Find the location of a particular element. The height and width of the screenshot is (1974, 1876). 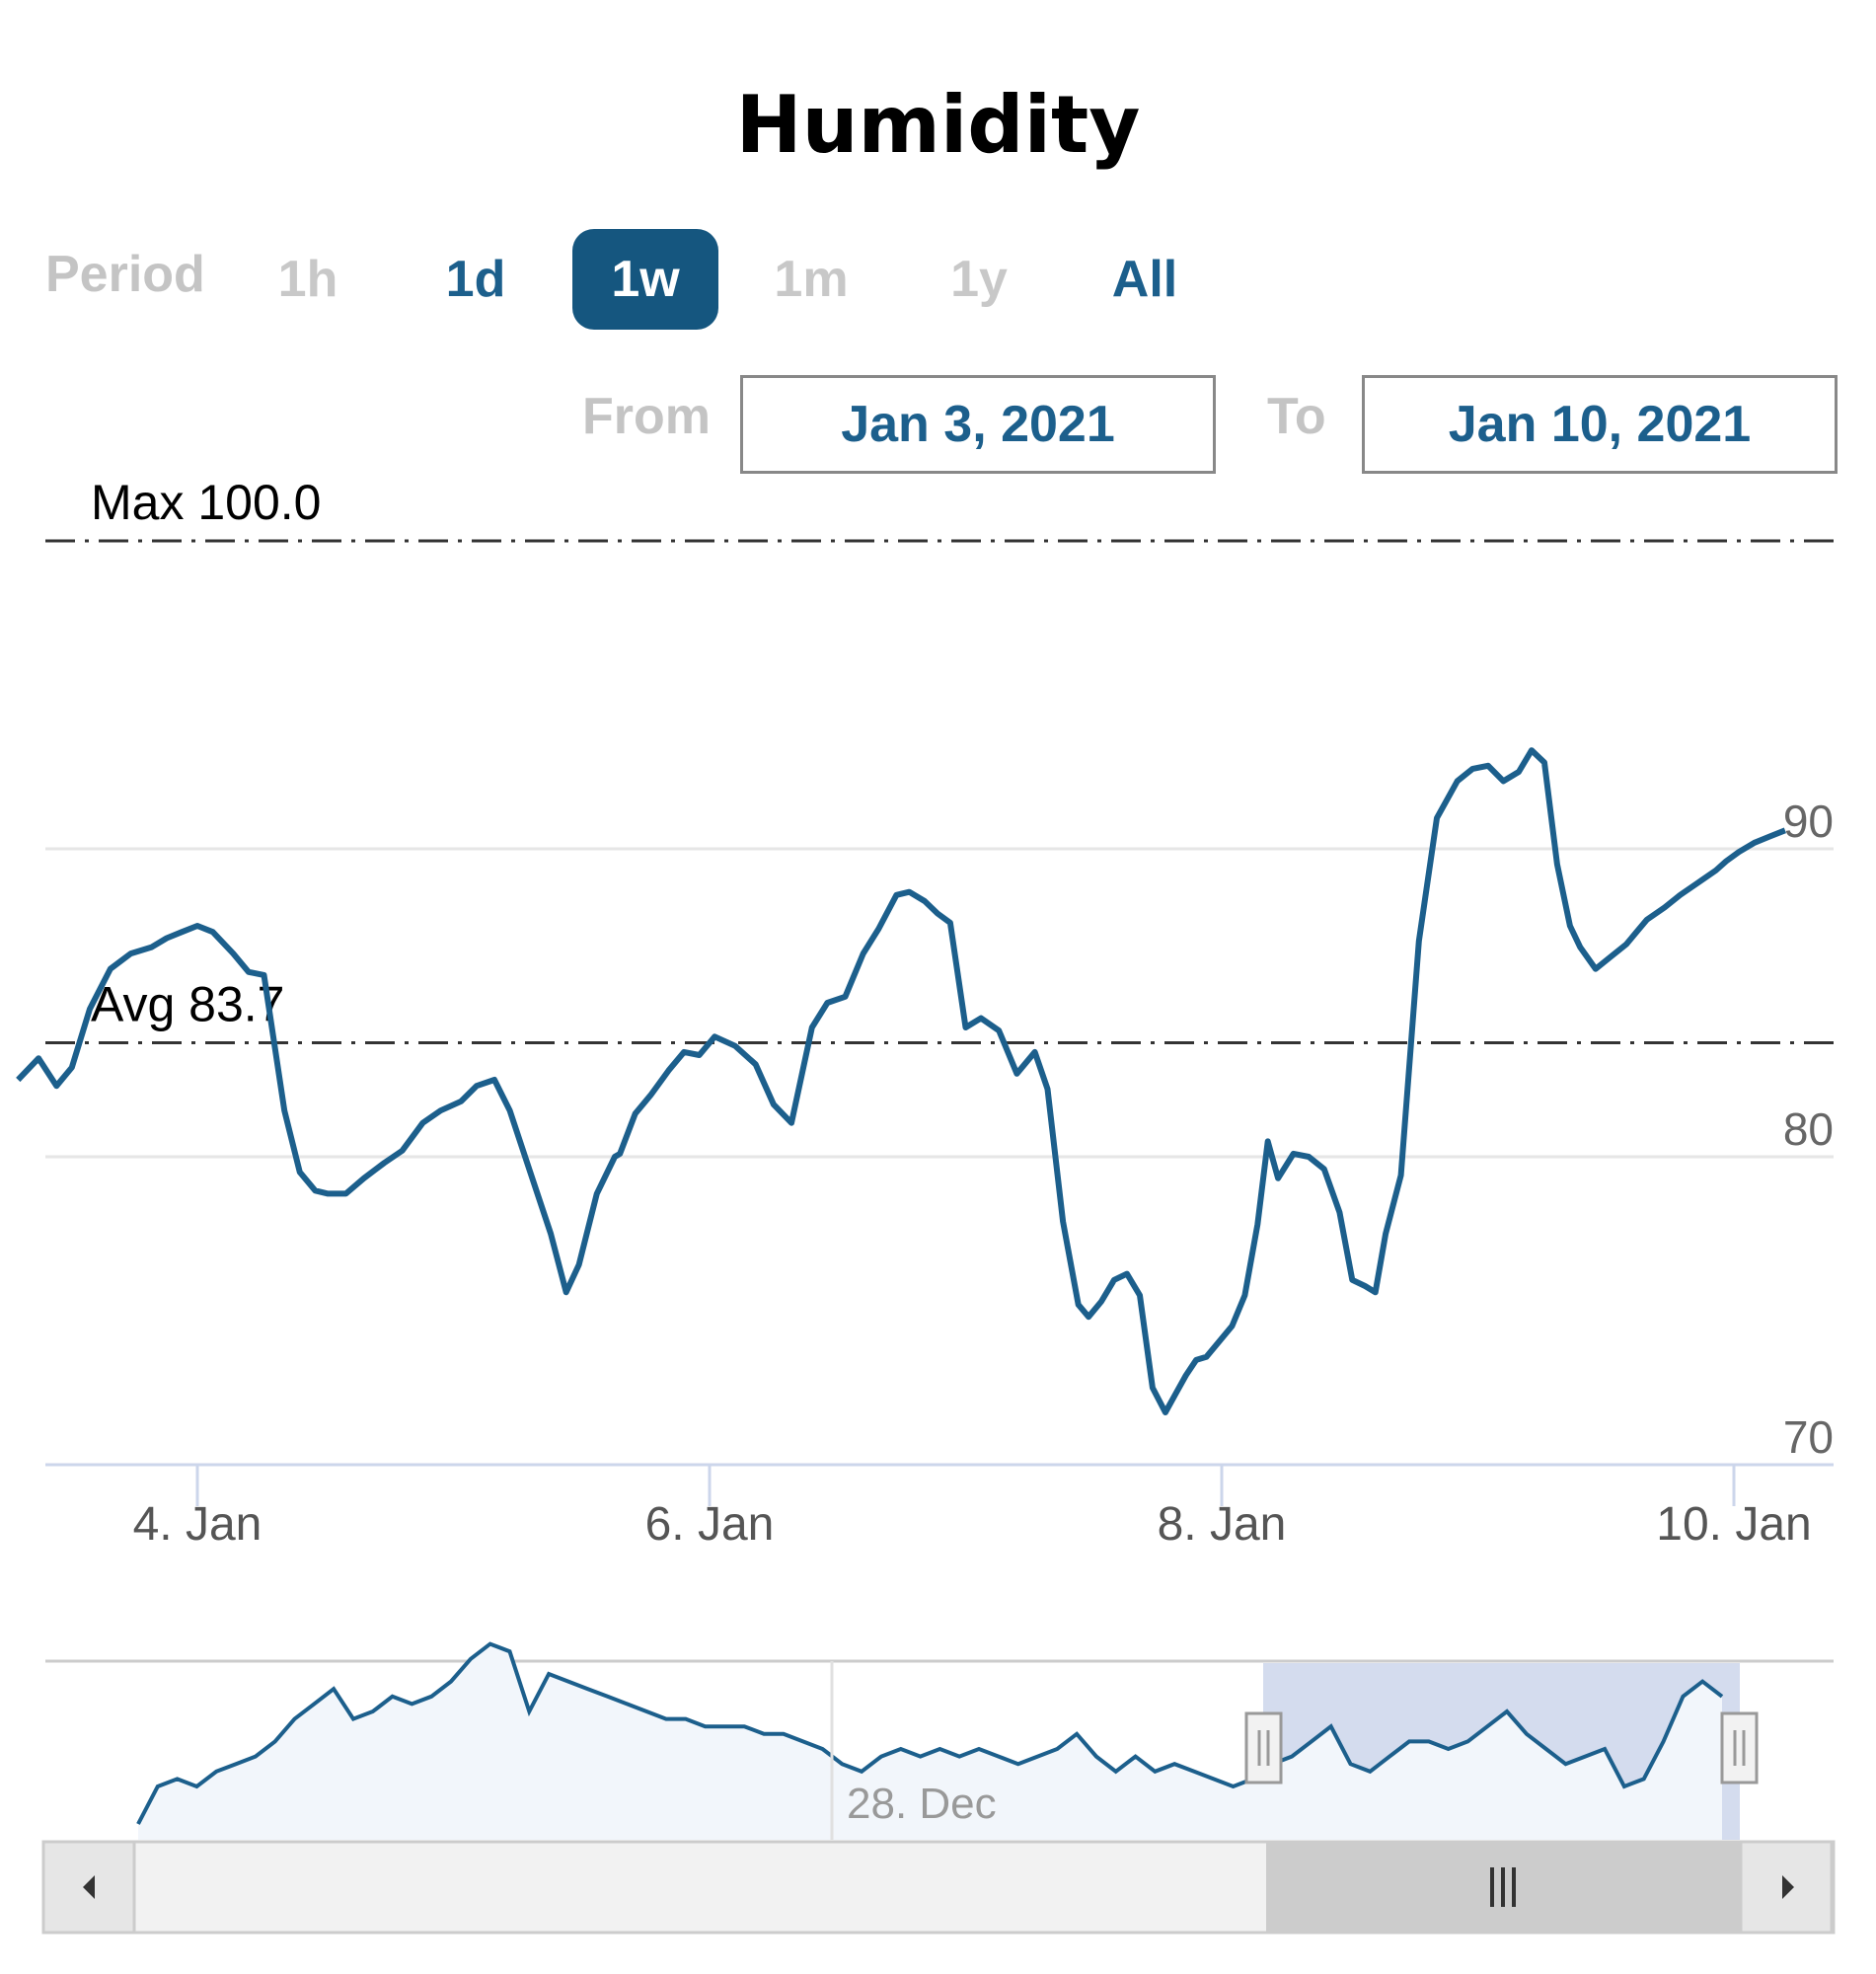

range-button-1m: 1m is located at coordinates (811, 279).